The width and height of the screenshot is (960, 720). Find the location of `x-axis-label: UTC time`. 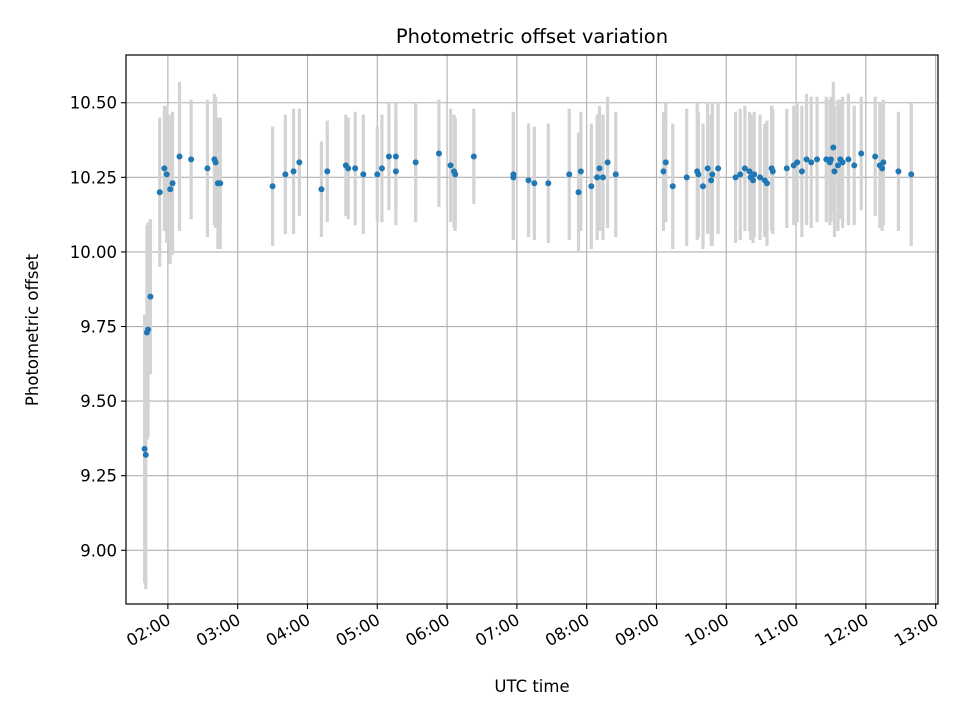

x-axis-label: UTC time is located at coordinates (531, 686).